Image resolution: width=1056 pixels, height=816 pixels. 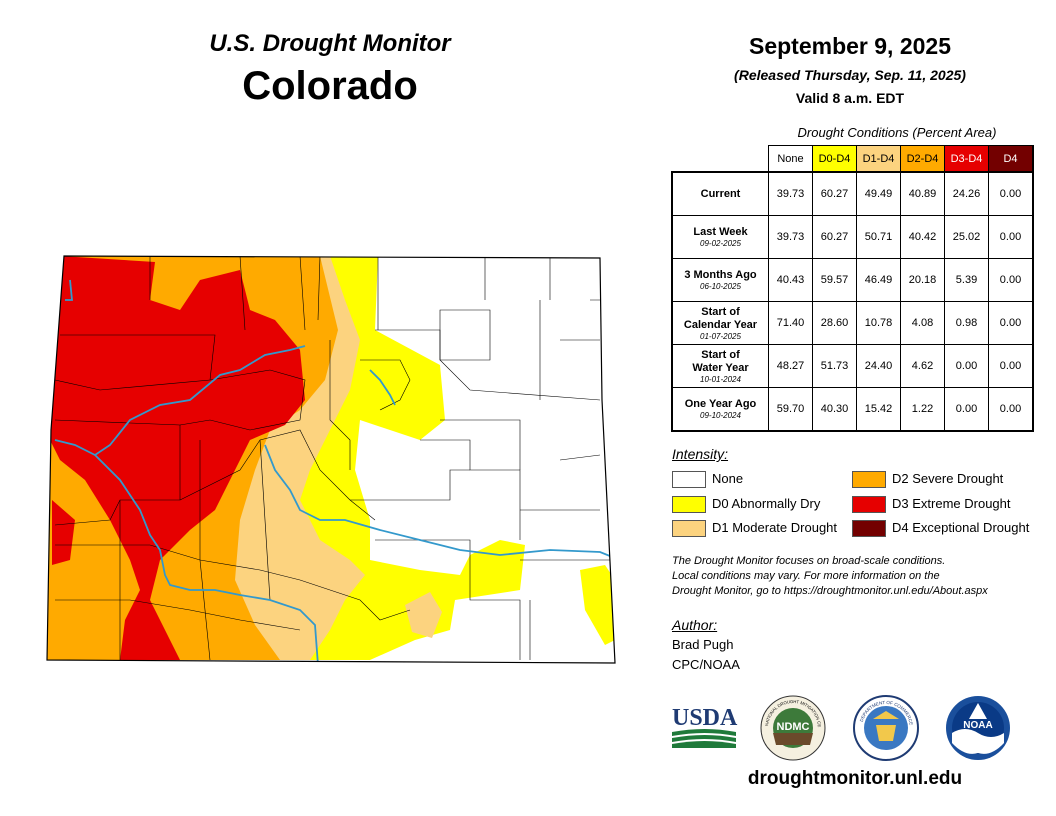 What do you see at coordinates (922, 409) in the screenshot?
I see `table-cell: 1.22` at bounding box center [922, 409].